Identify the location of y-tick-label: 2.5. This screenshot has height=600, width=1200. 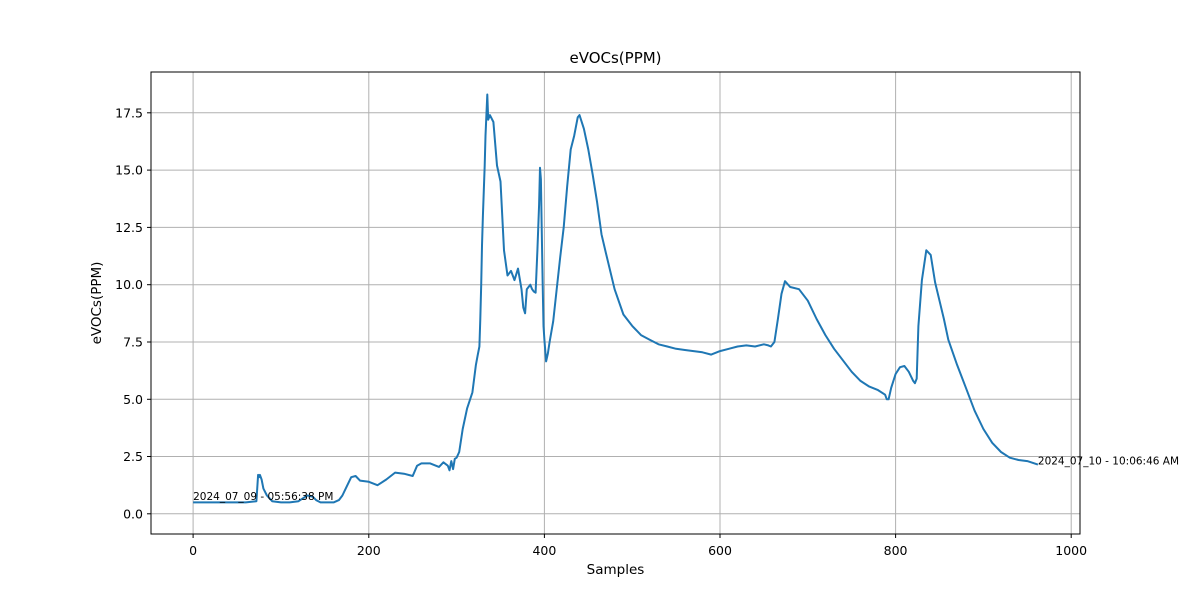
(133, 456).